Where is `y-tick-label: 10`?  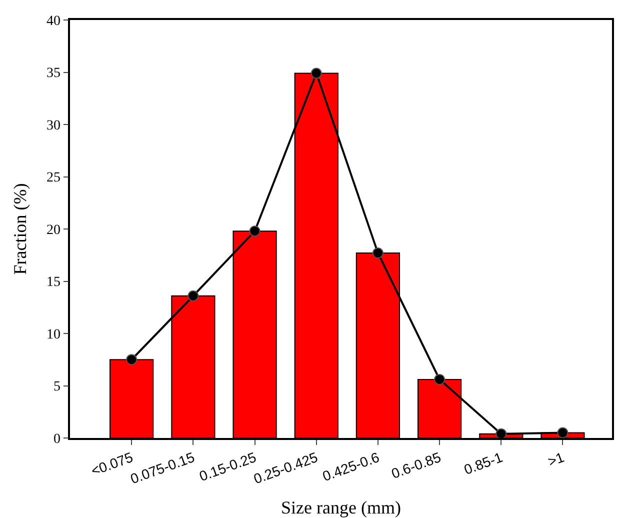
y-tick-label: 10 is located at coordinates (53, 334).